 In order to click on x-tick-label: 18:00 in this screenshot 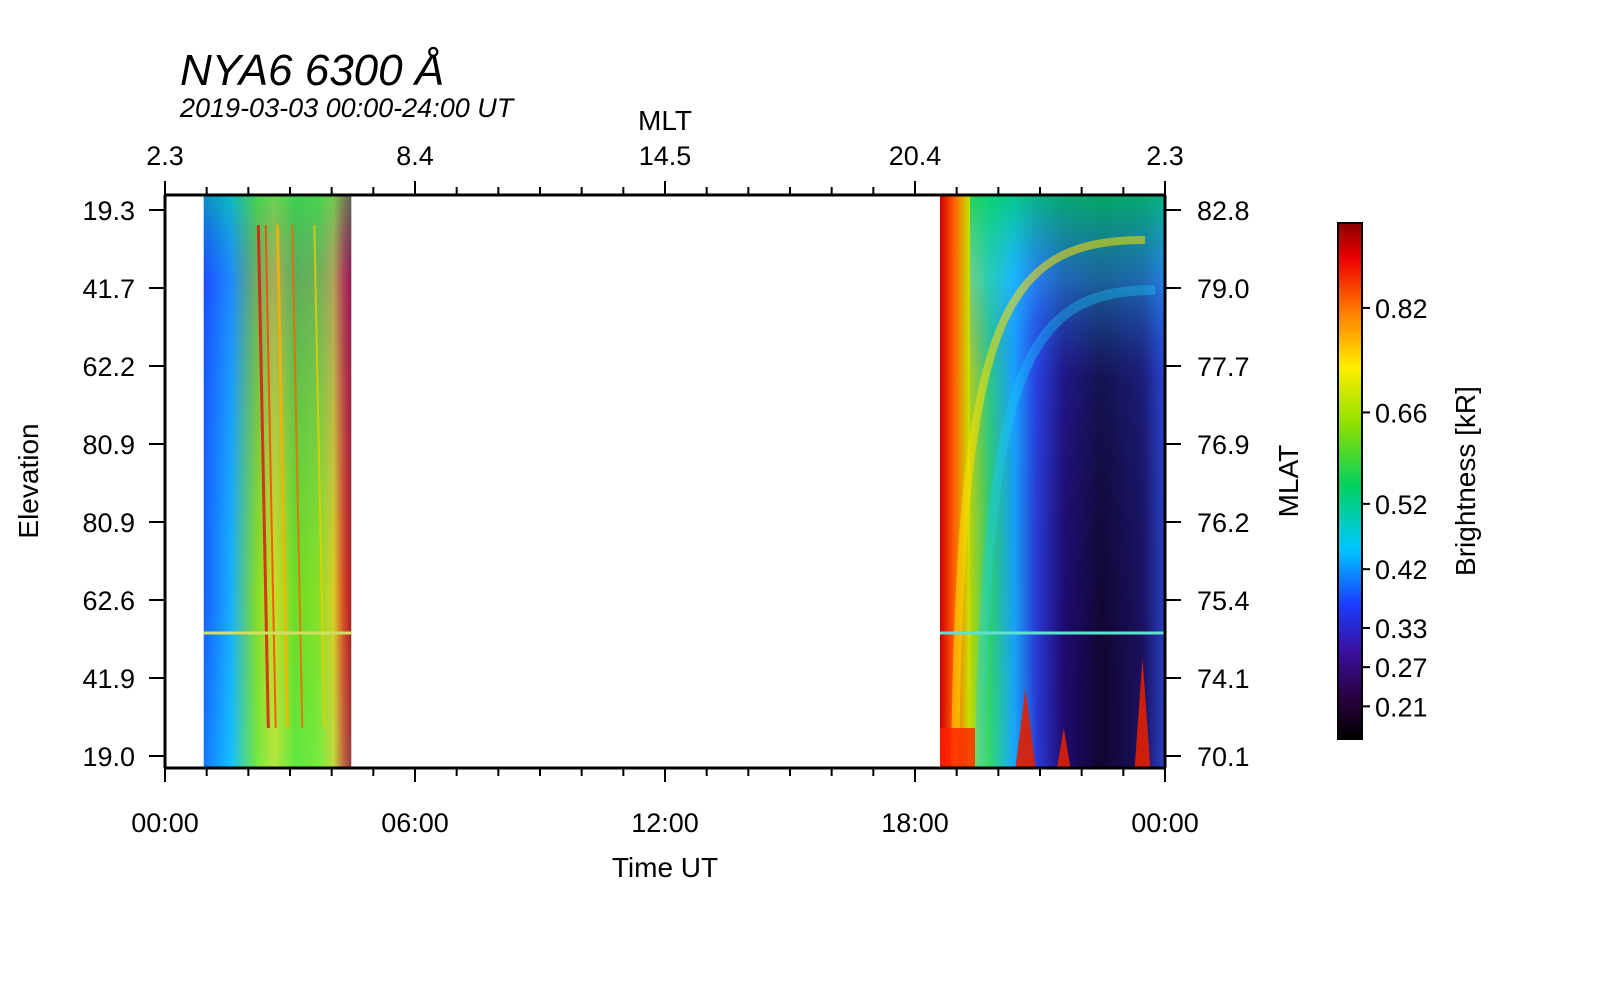, I will do `click(915, 823)`.